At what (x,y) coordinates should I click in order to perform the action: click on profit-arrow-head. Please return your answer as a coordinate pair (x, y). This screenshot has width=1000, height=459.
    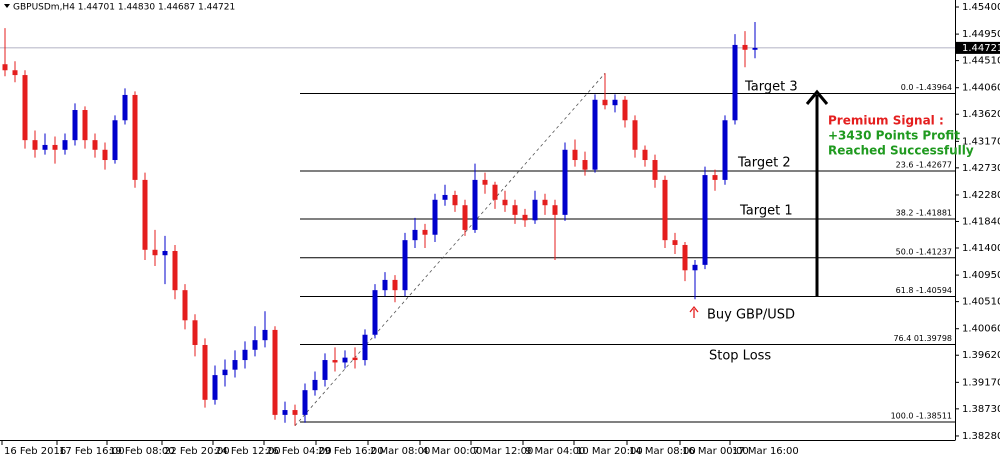
    Looking at the image, I should click on (817, 97).